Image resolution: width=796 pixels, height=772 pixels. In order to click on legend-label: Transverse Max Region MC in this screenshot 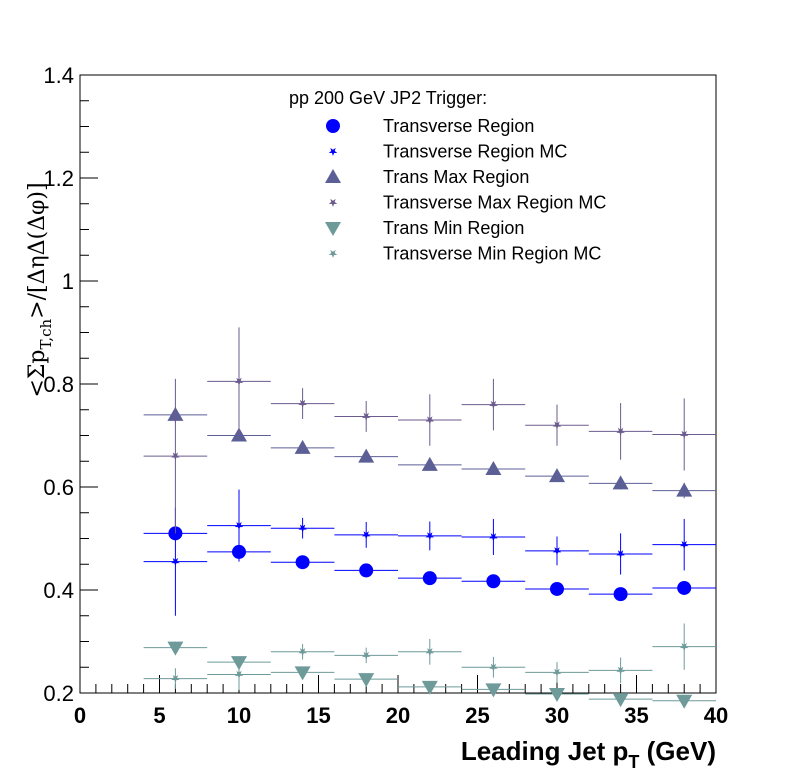, I will do `click(494, 203)`.